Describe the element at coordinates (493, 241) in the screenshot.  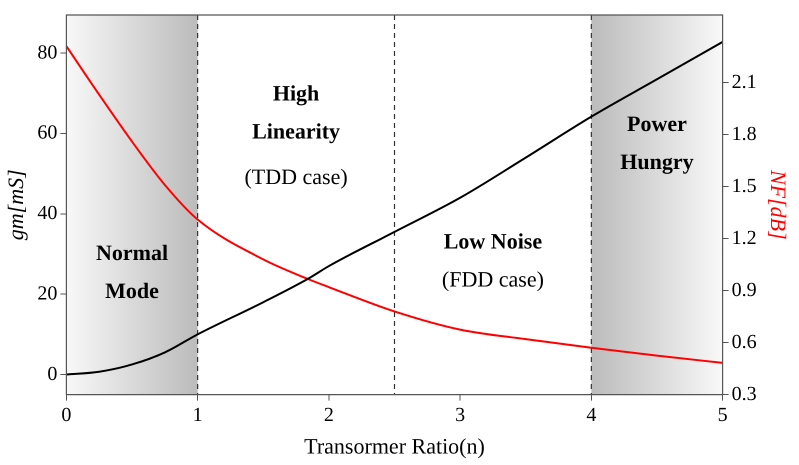
I see `annotation: Low Noise` at that location.